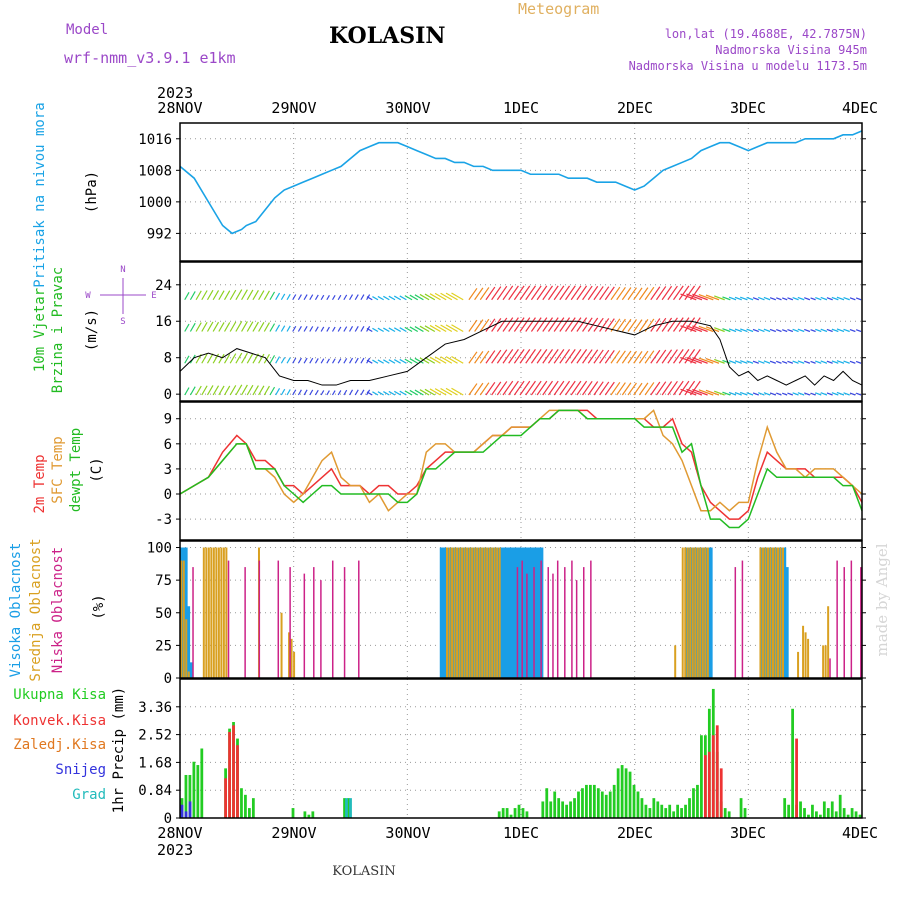 The height and width of the screenshot is (900, 900). What do you see at coordinates (168, 359) in the screenshot?
I see `y-tick-label: 8` at bounding box center [168, 359].